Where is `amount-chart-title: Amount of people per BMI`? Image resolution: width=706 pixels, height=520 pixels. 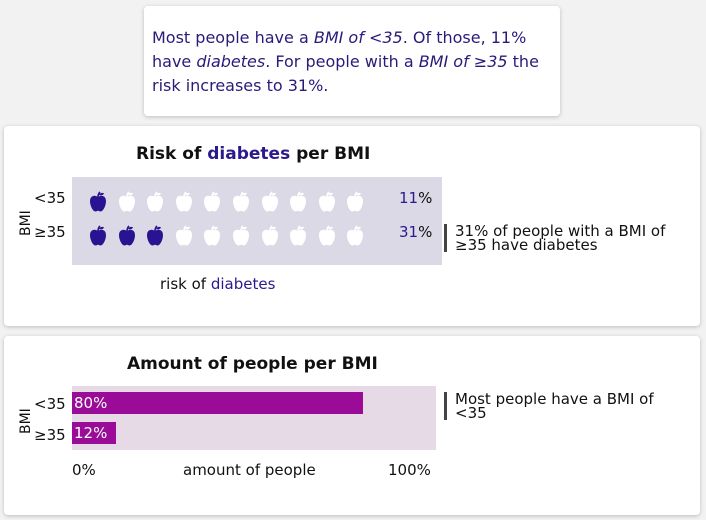
amount-chart-title: Amount of people per BMI is located at coordinates (252, 364).